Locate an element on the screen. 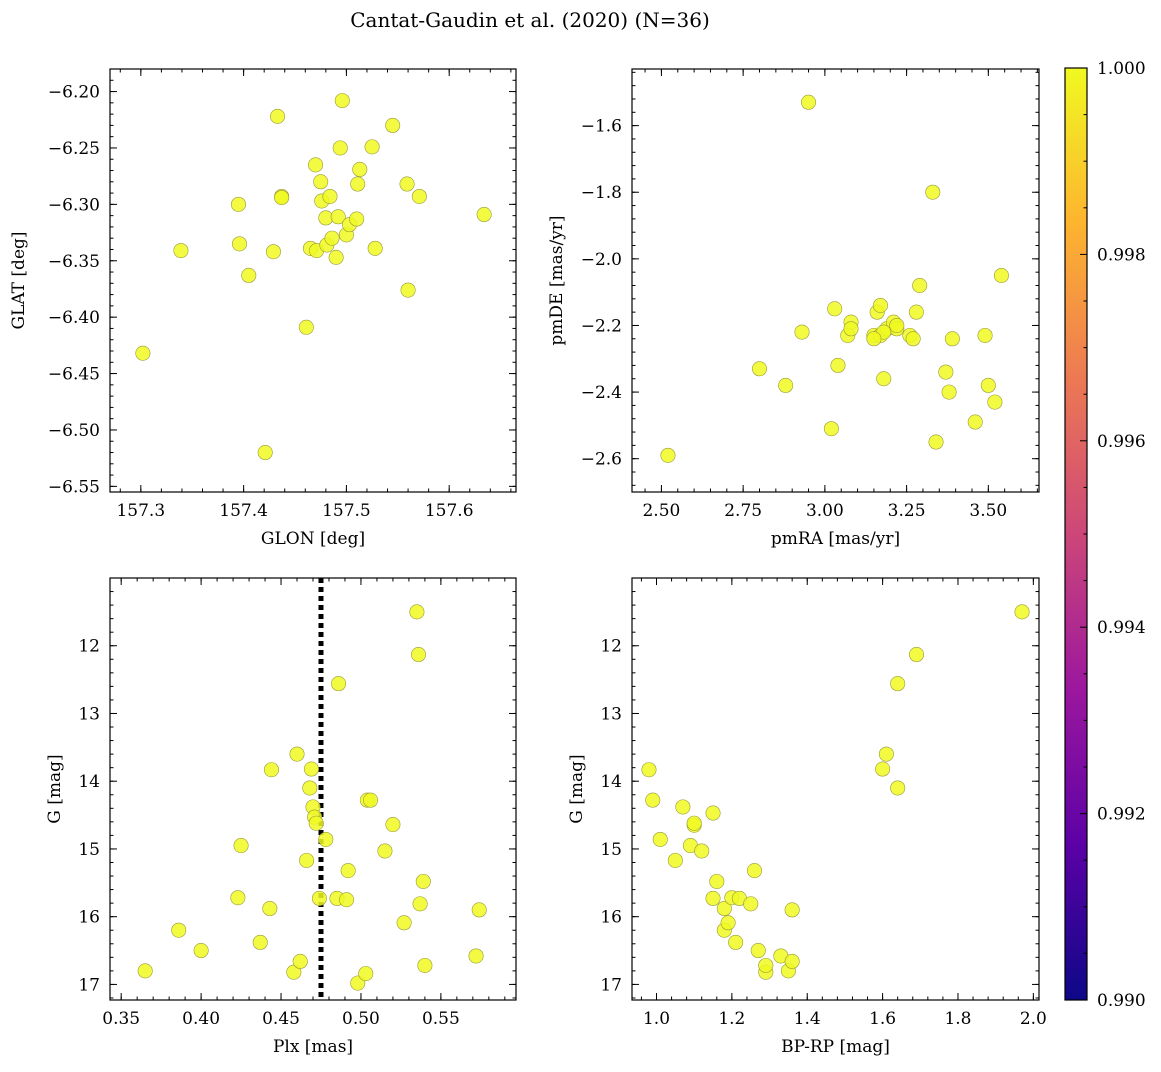  x-tick-label: 1.8 is located at coordinates (957, 1019).